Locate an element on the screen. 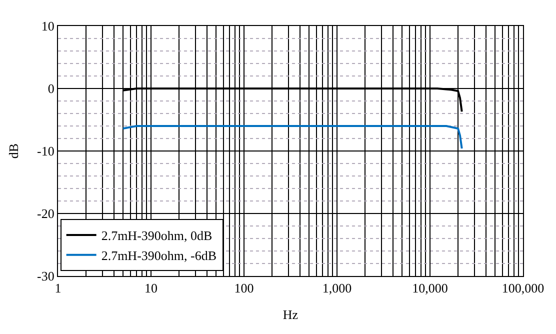 This screenshot has height=334, width=556. x-tick-label: 1 is located at coordinates (58, 288).